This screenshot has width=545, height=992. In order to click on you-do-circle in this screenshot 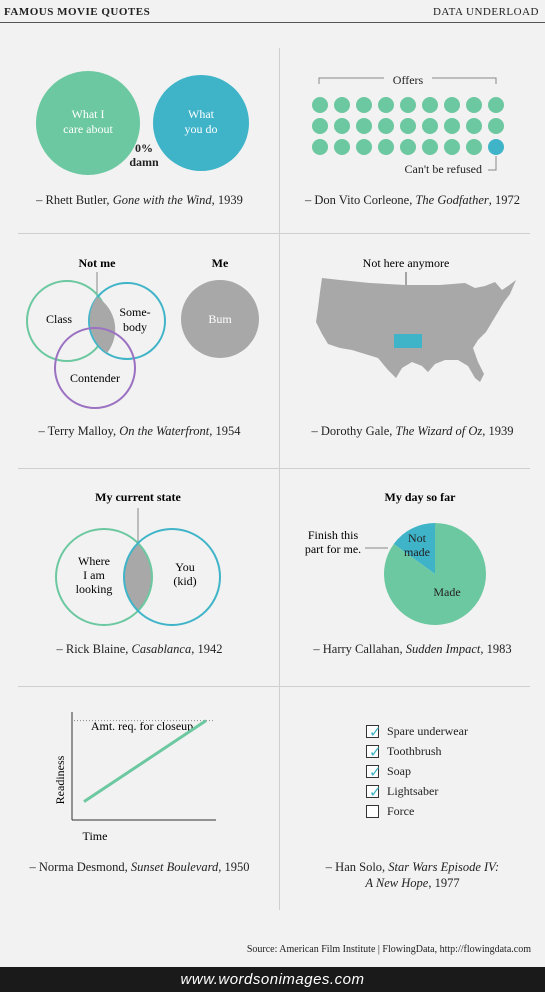, I will do `click(201, 123)`.